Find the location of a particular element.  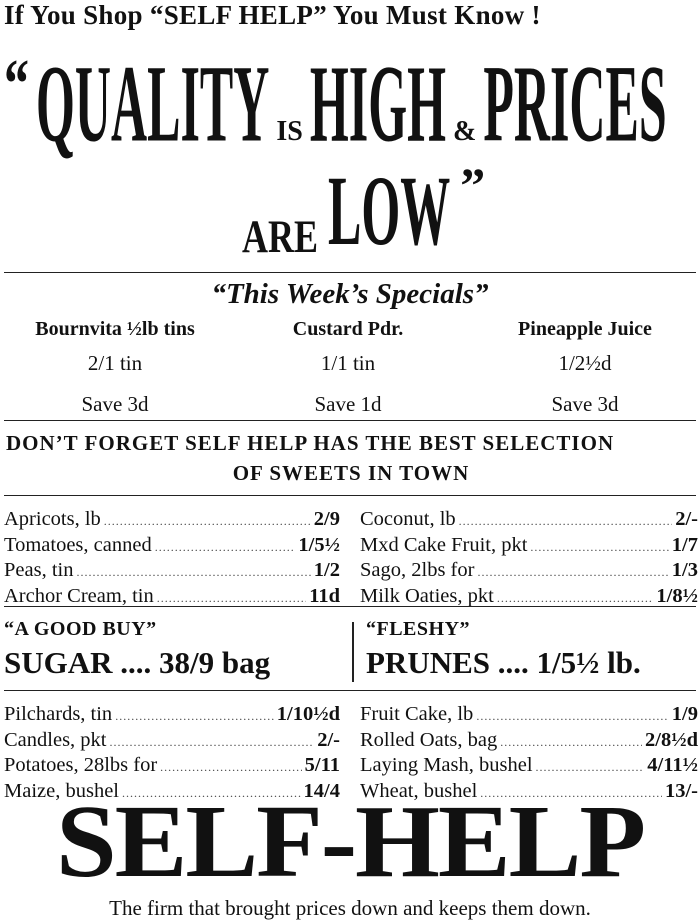

slogan-are: ARE is located at coordinates (280, 236).